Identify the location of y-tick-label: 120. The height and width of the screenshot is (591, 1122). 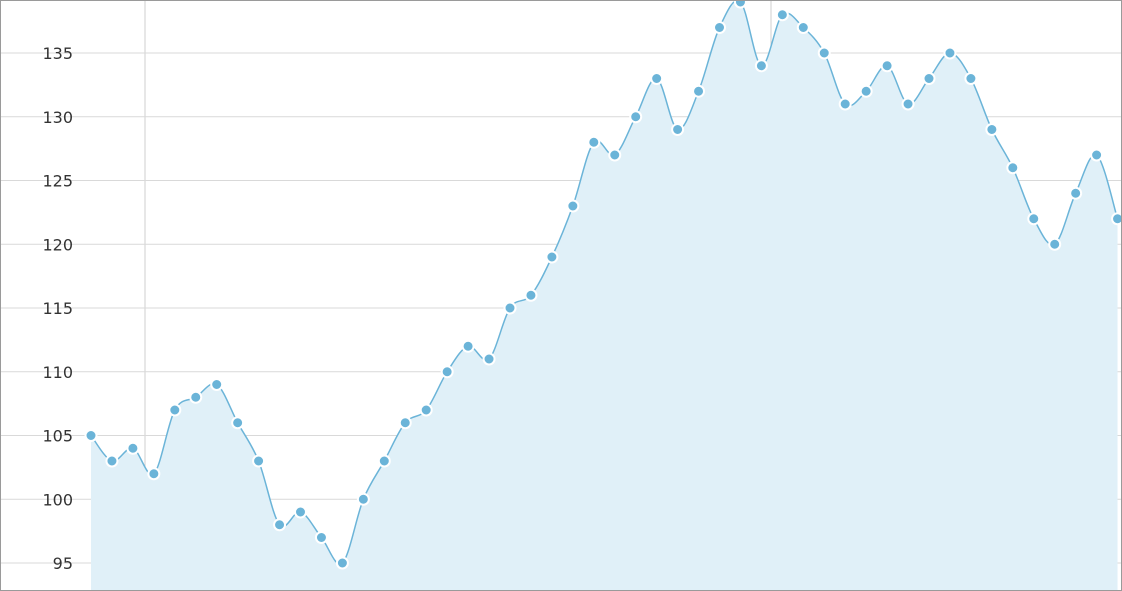
(57, 244).